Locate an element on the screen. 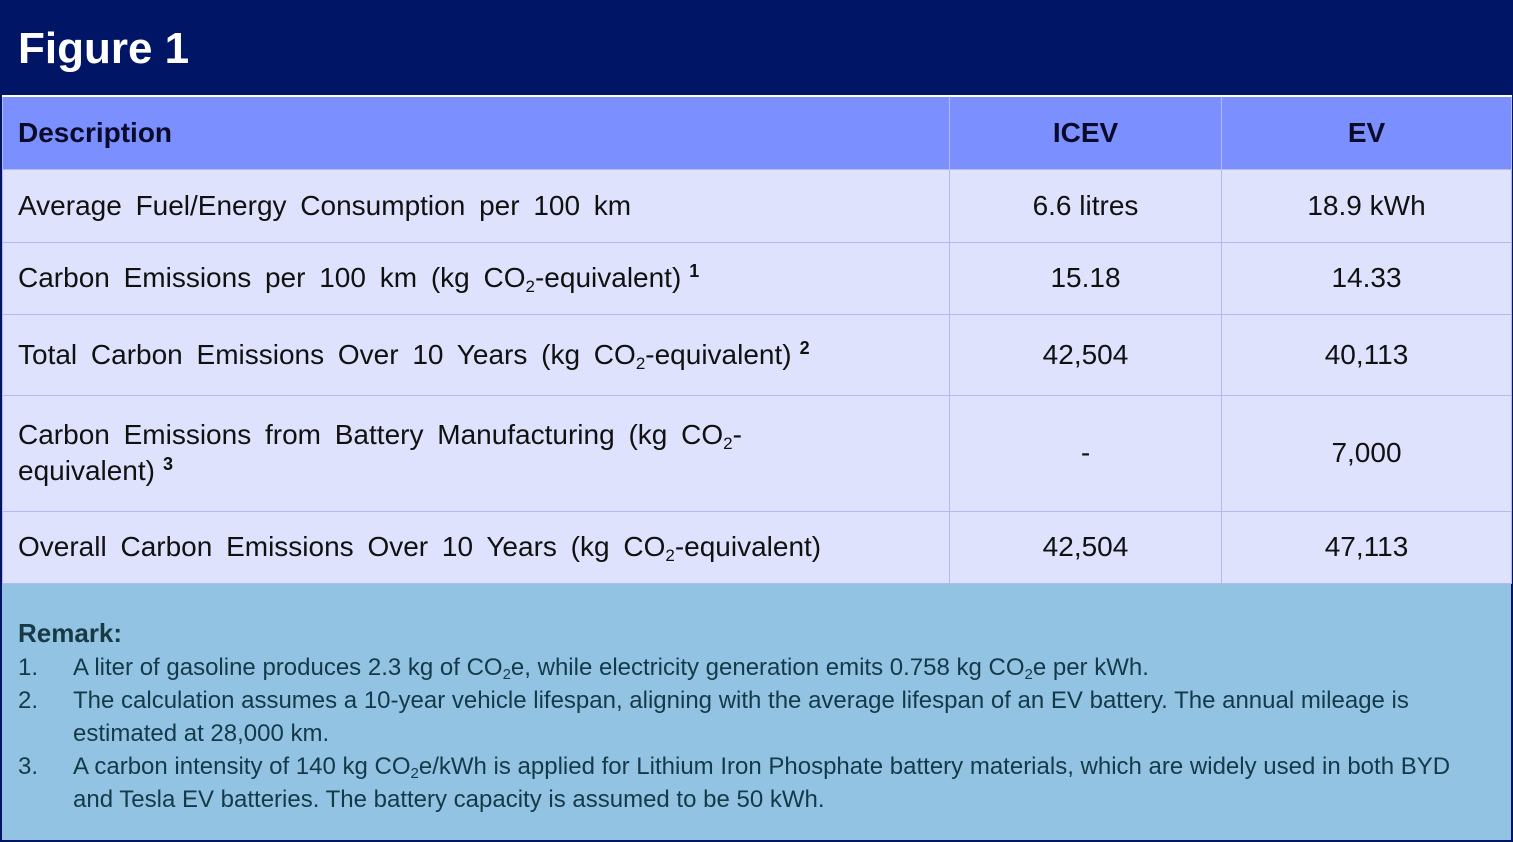  row-ev-value: 18.9 kWh is located at coordinates (1366, 205).